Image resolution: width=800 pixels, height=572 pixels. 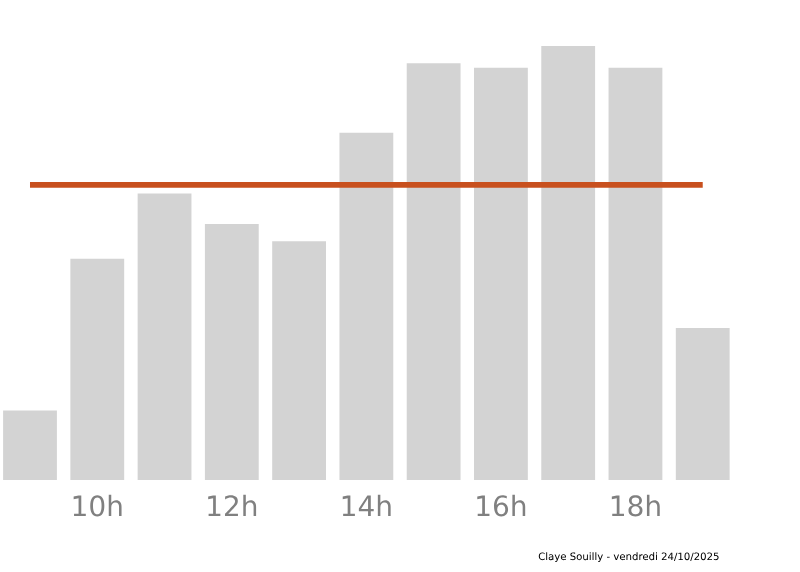 What do you see at coordinates (501, 505) in the screenshot?
I see `x-tick-label: 16h` at bounding box center [501, 505].